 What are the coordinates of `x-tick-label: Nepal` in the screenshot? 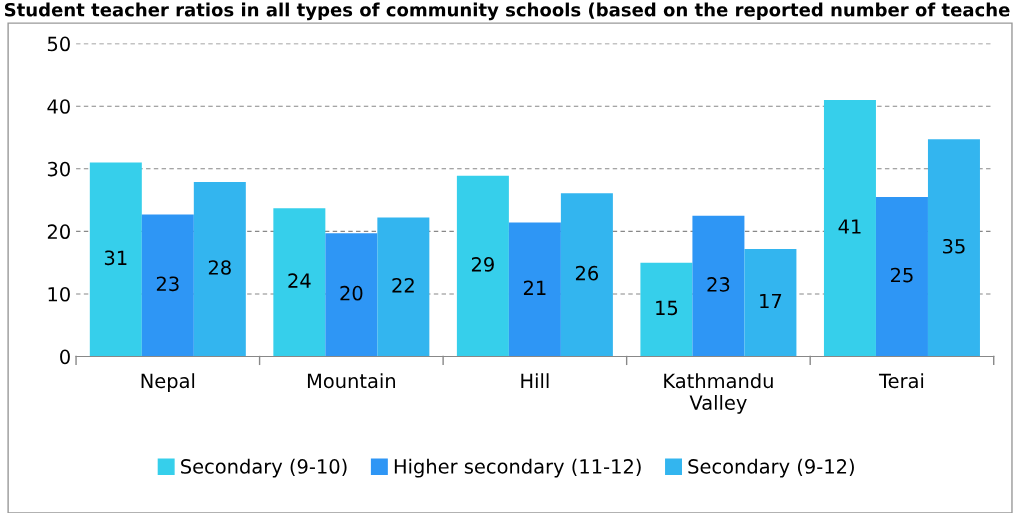 It's located at (168, 383).